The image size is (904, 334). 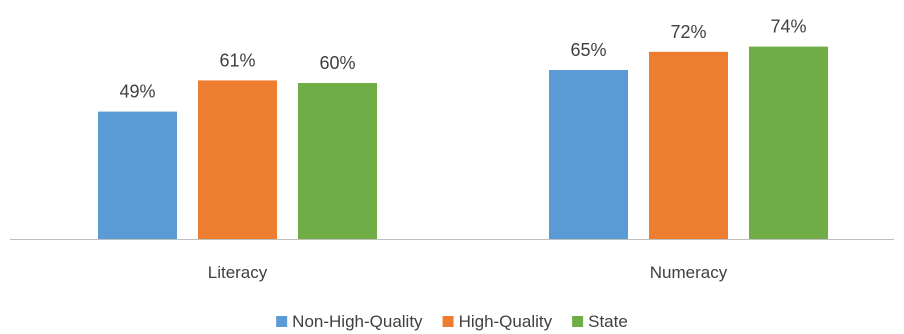 I want to click on legend-item-label: Non-High-Quality, so click(x=357, y=321).